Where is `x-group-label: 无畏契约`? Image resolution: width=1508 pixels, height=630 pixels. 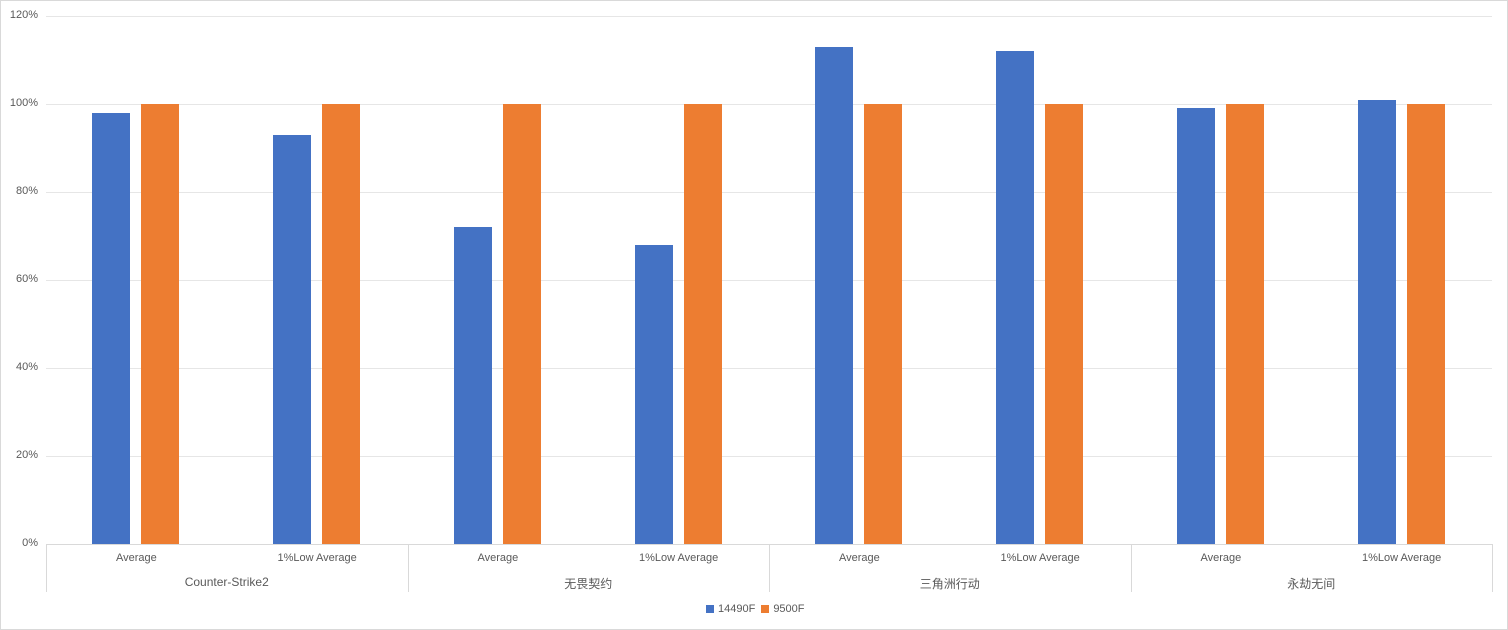 x-group-label: 无畏契约 is located at coordinates (588, 584).